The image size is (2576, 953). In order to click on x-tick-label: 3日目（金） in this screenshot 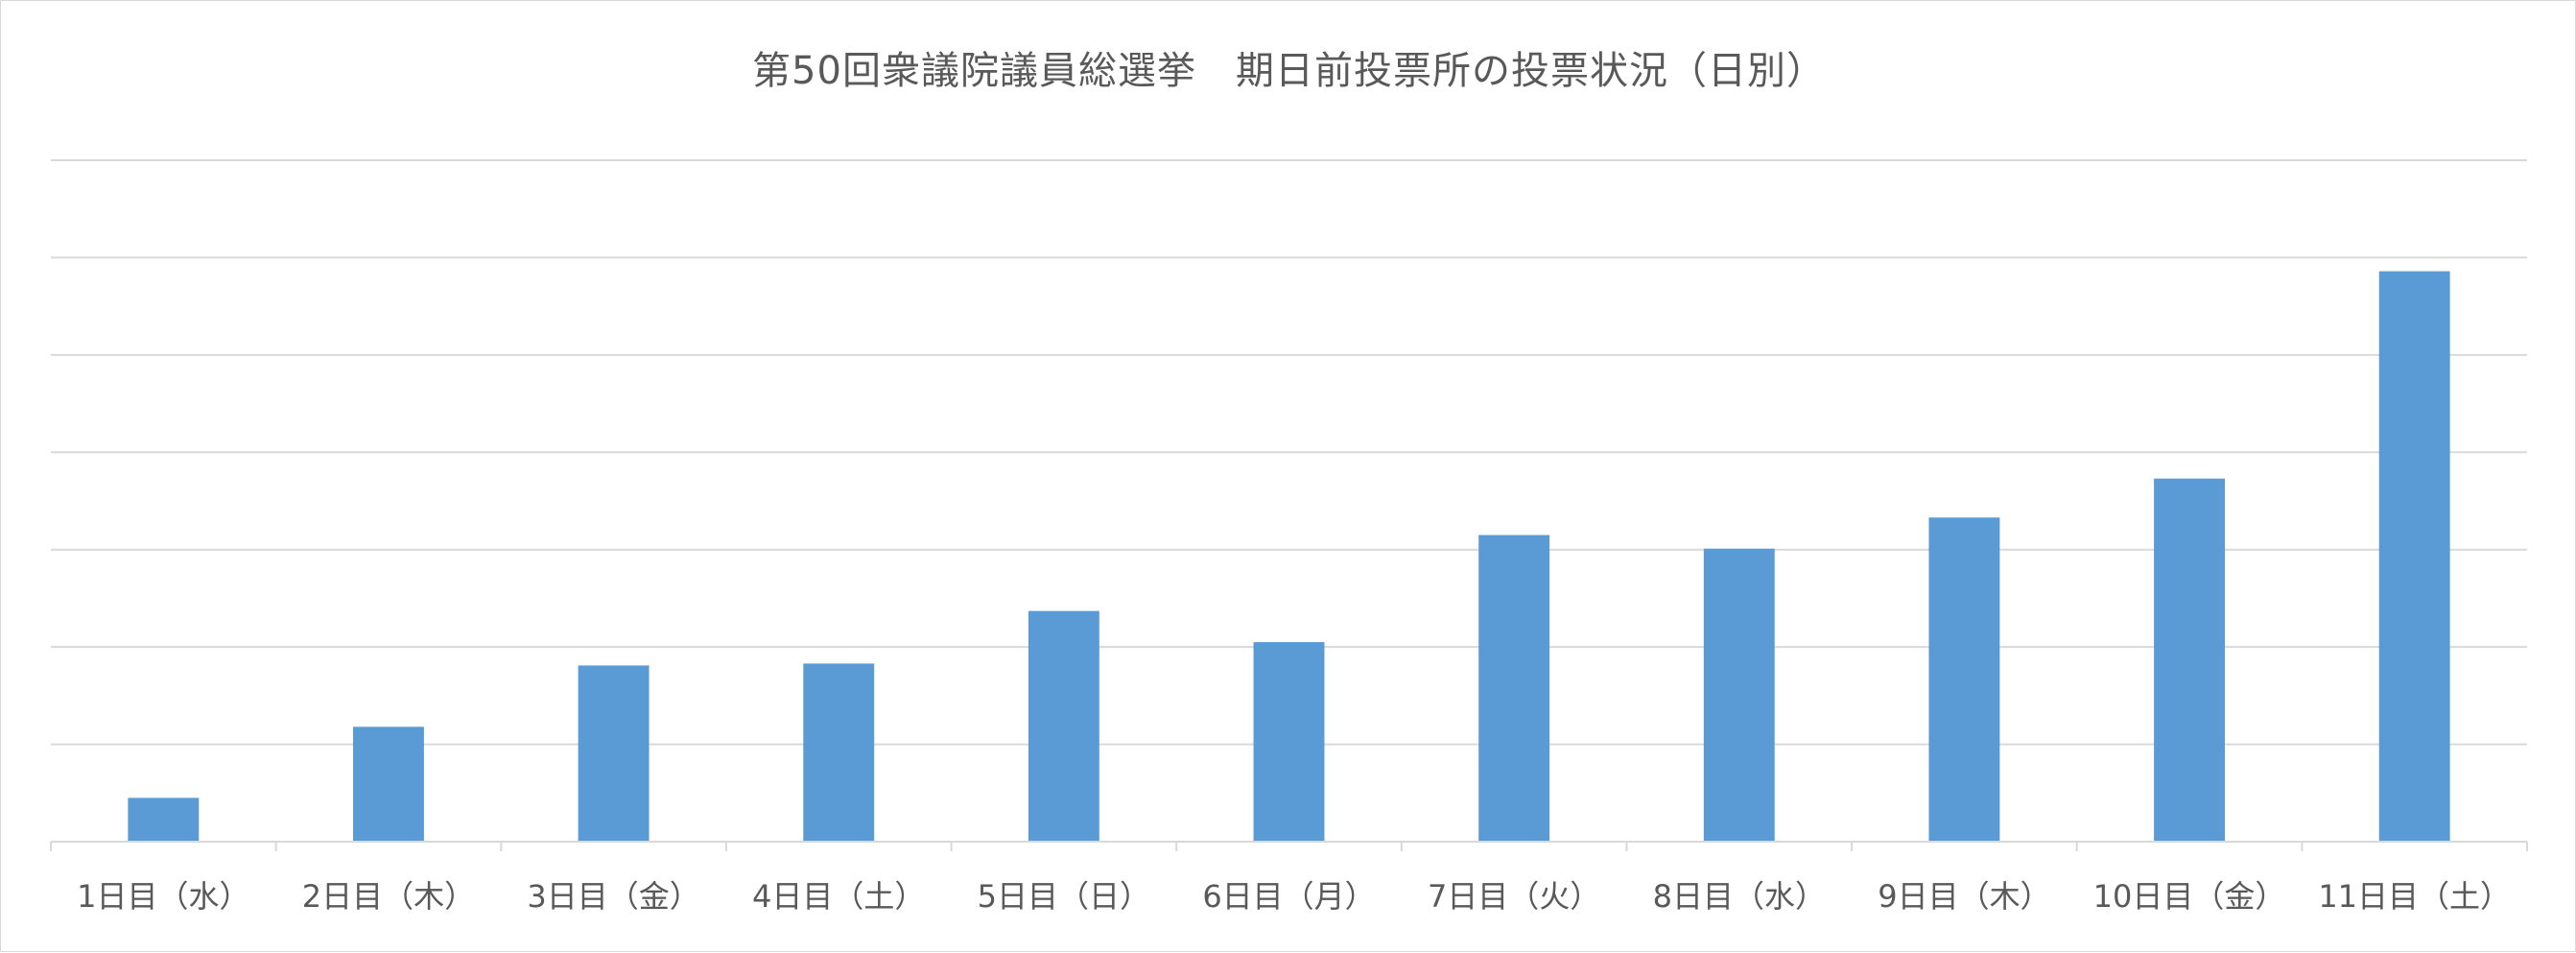, I will do `click(613, 896)`.